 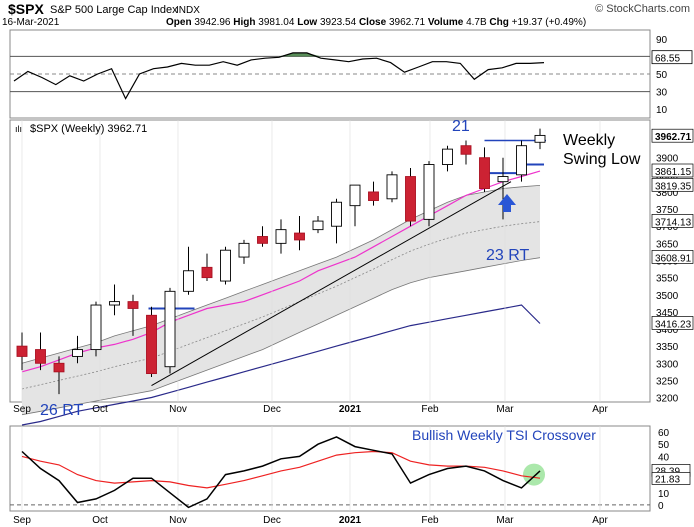 I want to click on annotation-23rt: 23 RT, so click(x=508, y=255).